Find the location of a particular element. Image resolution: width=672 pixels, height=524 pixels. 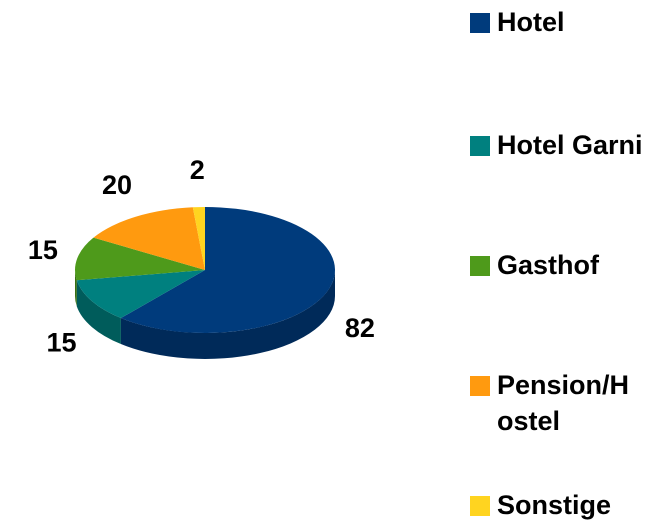

legend-label: Gasthof is located at coordinates (548, 265).